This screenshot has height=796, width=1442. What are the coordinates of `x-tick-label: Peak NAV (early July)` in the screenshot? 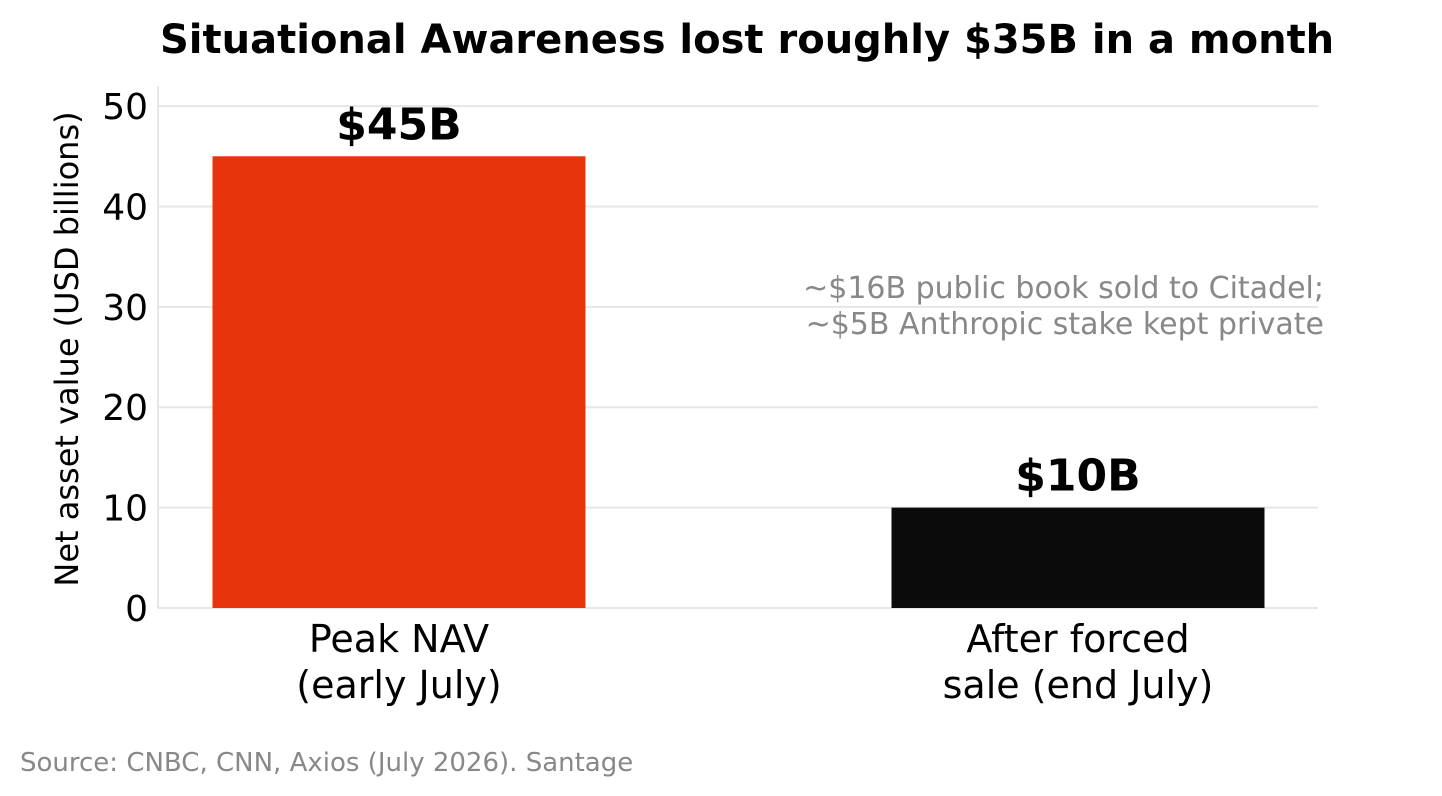 It's located at (398, 662).